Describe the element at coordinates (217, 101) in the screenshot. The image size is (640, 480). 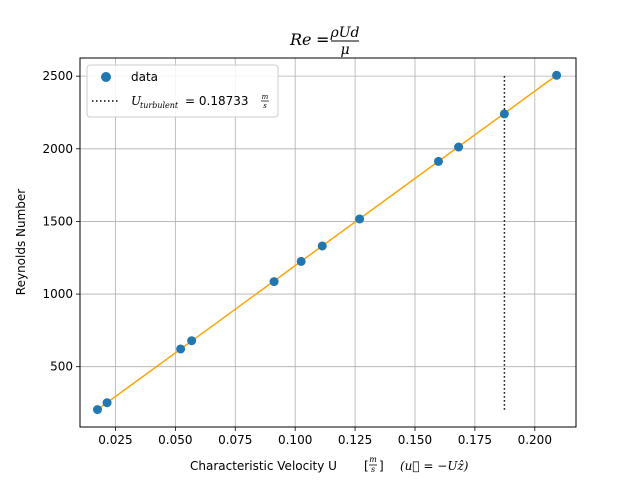
I see `legend-turbulent-value: = 0.18733` at that location.